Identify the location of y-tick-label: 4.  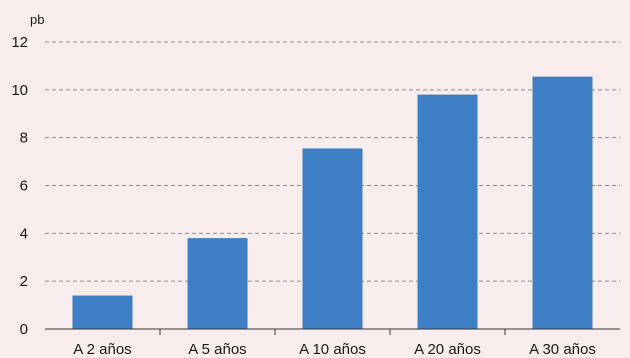
(24, 233).